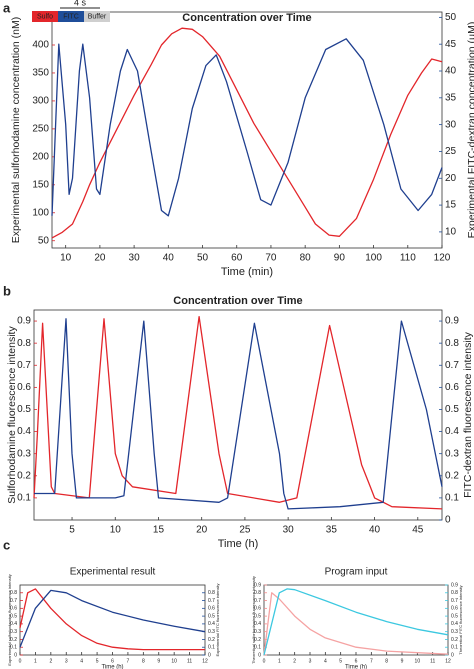 The width and height of the screenshot is (474, 669). I want to click on panel-label: a, so click(7, 7).